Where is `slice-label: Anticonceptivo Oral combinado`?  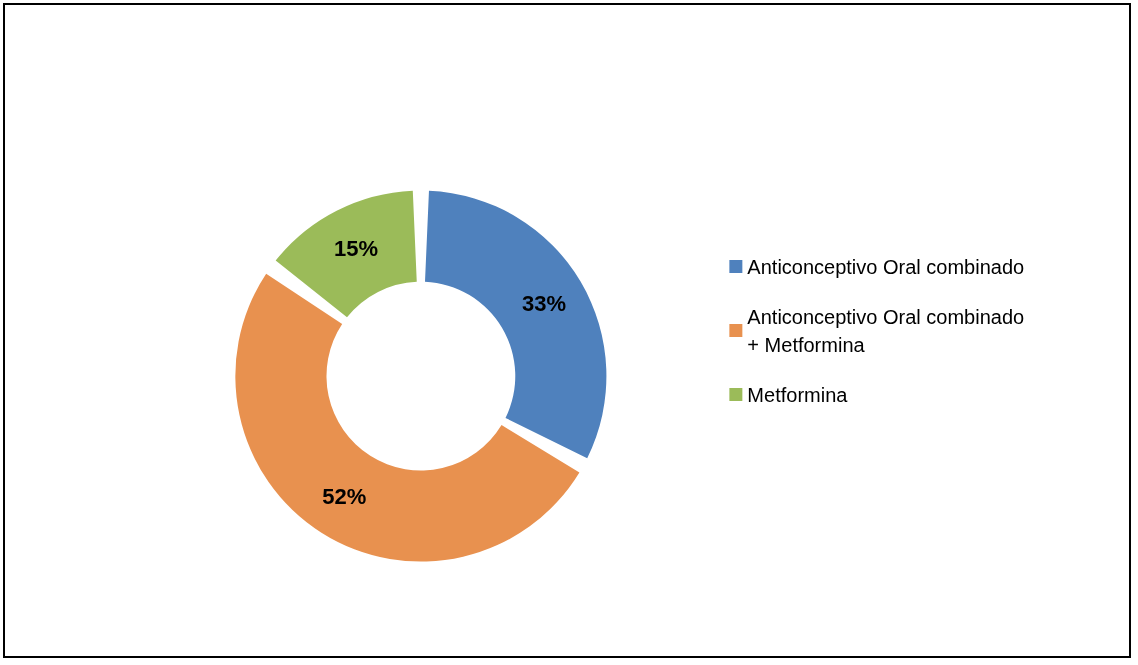
slice-label: Anticonceptivo Oral combinado is located at coordinates (888, 316).